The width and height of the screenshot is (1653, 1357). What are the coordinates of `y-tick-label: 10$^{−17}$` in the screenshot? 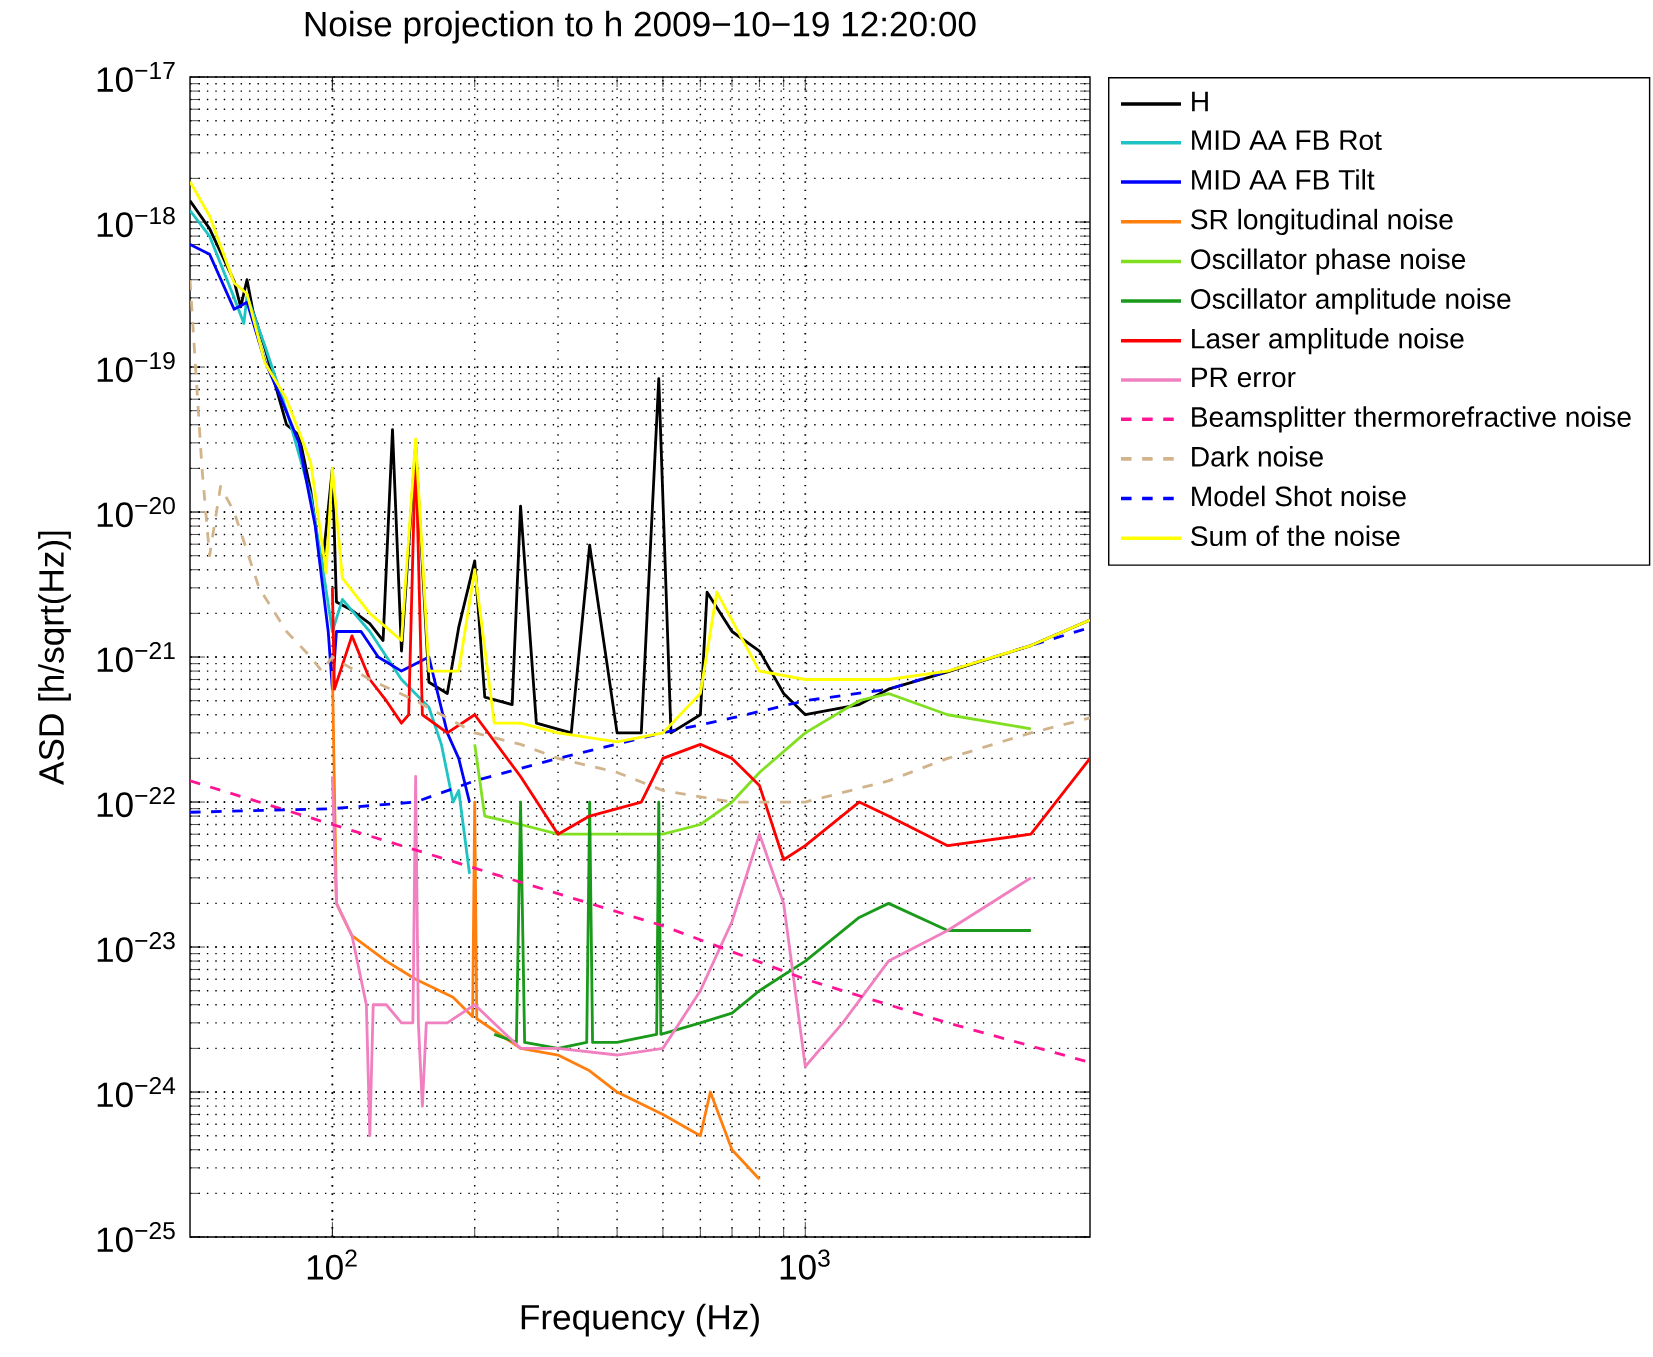 It's located at (136, 77).